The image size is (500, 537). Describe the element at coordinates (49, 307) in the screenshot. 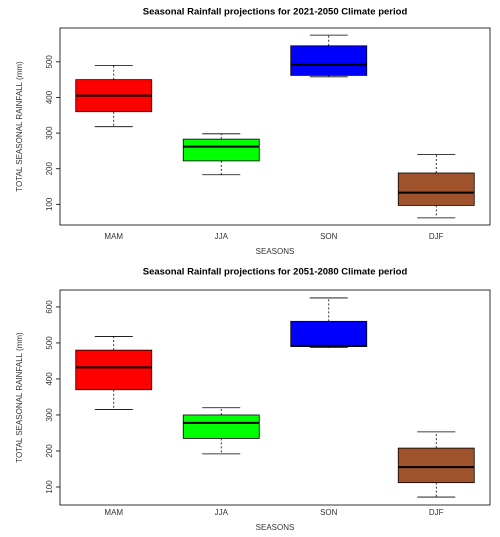

I see `y-tick-label: 600` at that location.